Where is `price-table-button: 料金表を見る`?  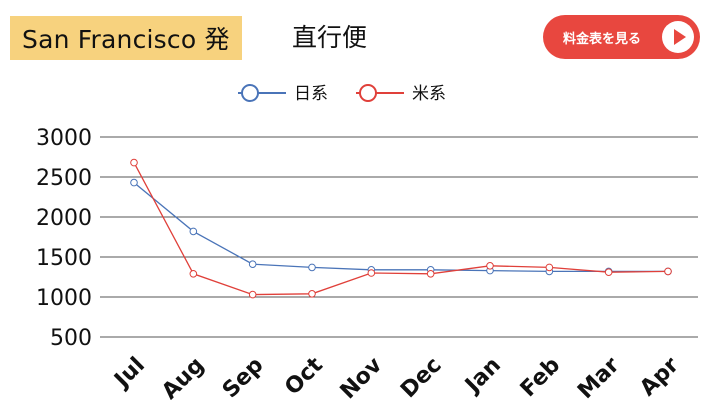
price-table-button: 料金表を見る is located at coordinates (621, 37).